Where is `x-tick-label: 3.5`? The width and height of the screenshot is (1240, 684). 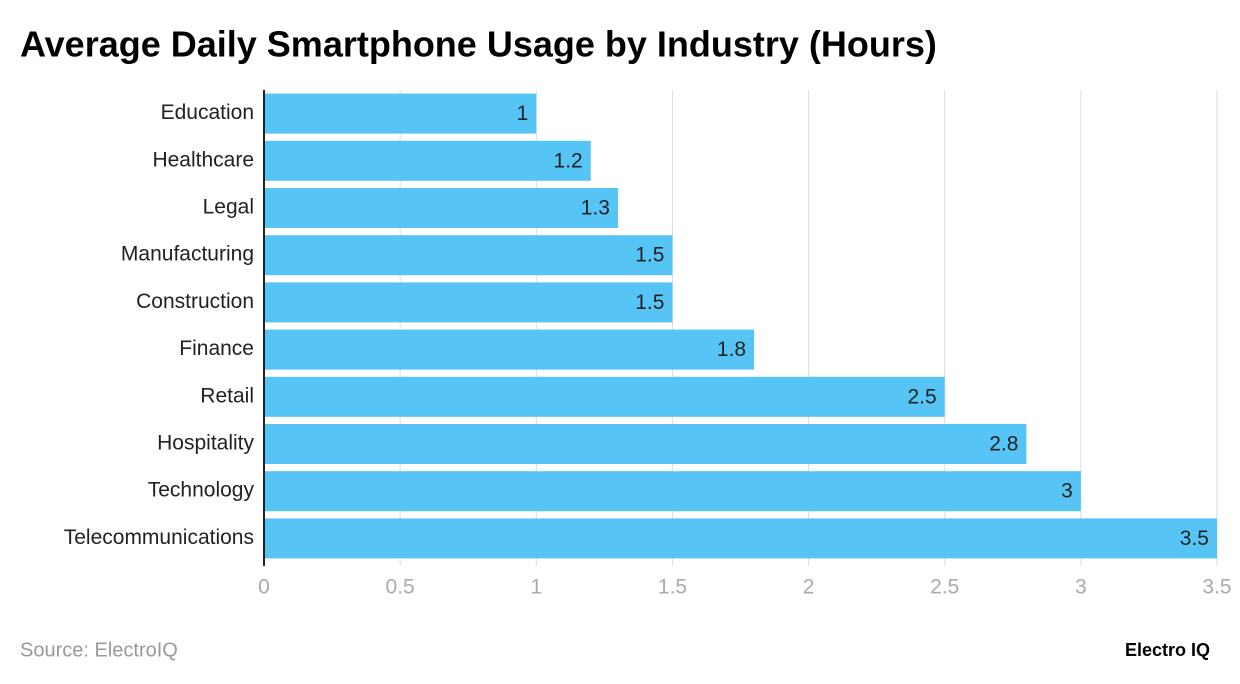 x-tick-label: 3.5 is located at coordinates (1216, 587).